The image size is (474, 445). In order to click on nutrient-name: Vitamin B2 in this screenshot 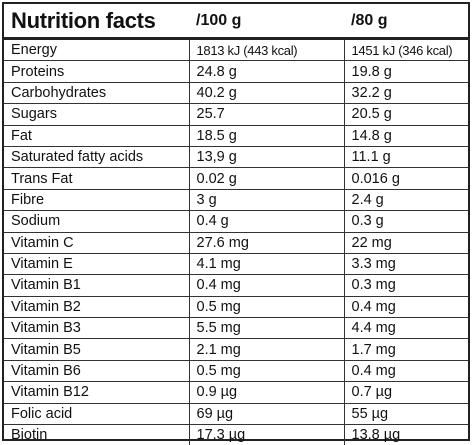, I will do `click(97, 307)`.